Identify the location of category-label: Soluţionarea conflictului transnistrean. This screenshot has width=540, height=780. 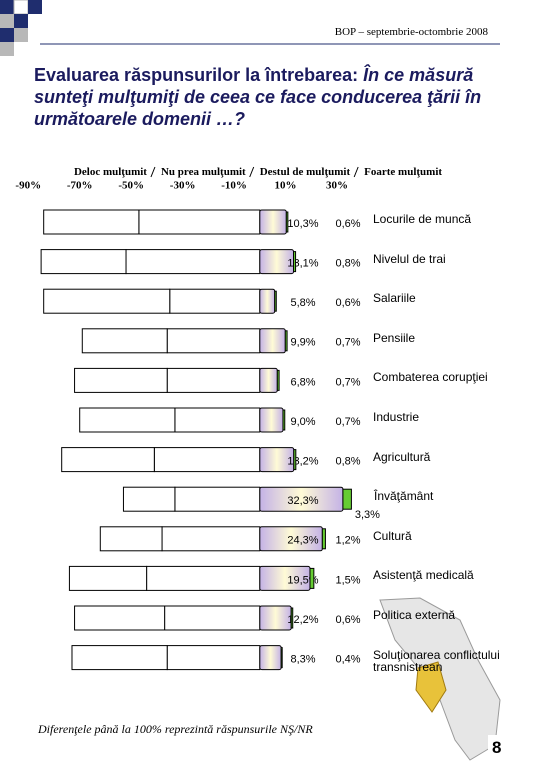
(436, 660).